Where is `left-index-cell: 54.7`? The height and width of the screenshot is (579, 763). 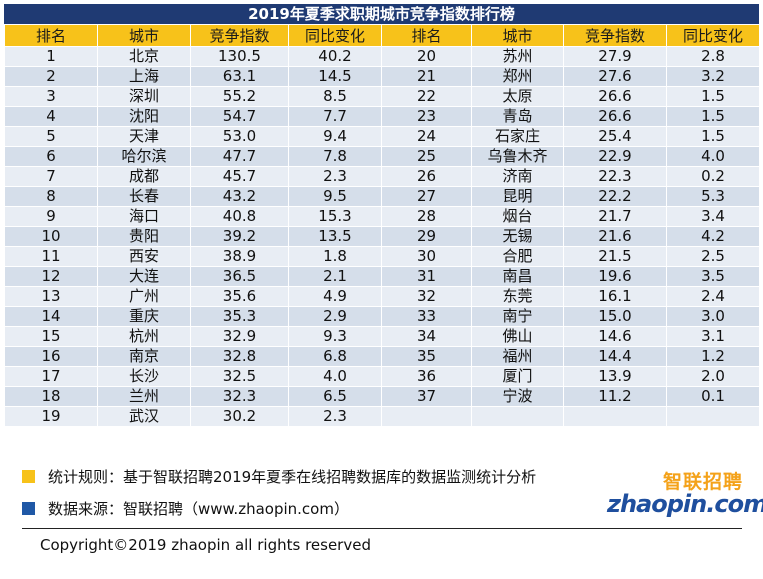
left-index-cell: 54.7 is located at coordinates (239, 116).